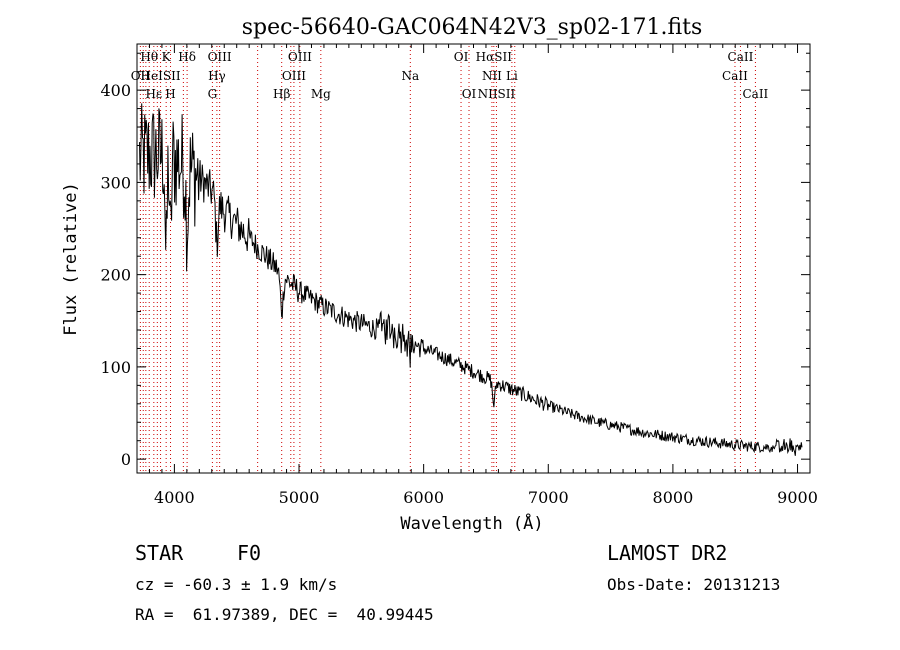 The height and width of the screenshot is (650, 900). Describe the element at coordinates (423, 497) in the screenshot. I see `x-tick-label: 6000` at that location.